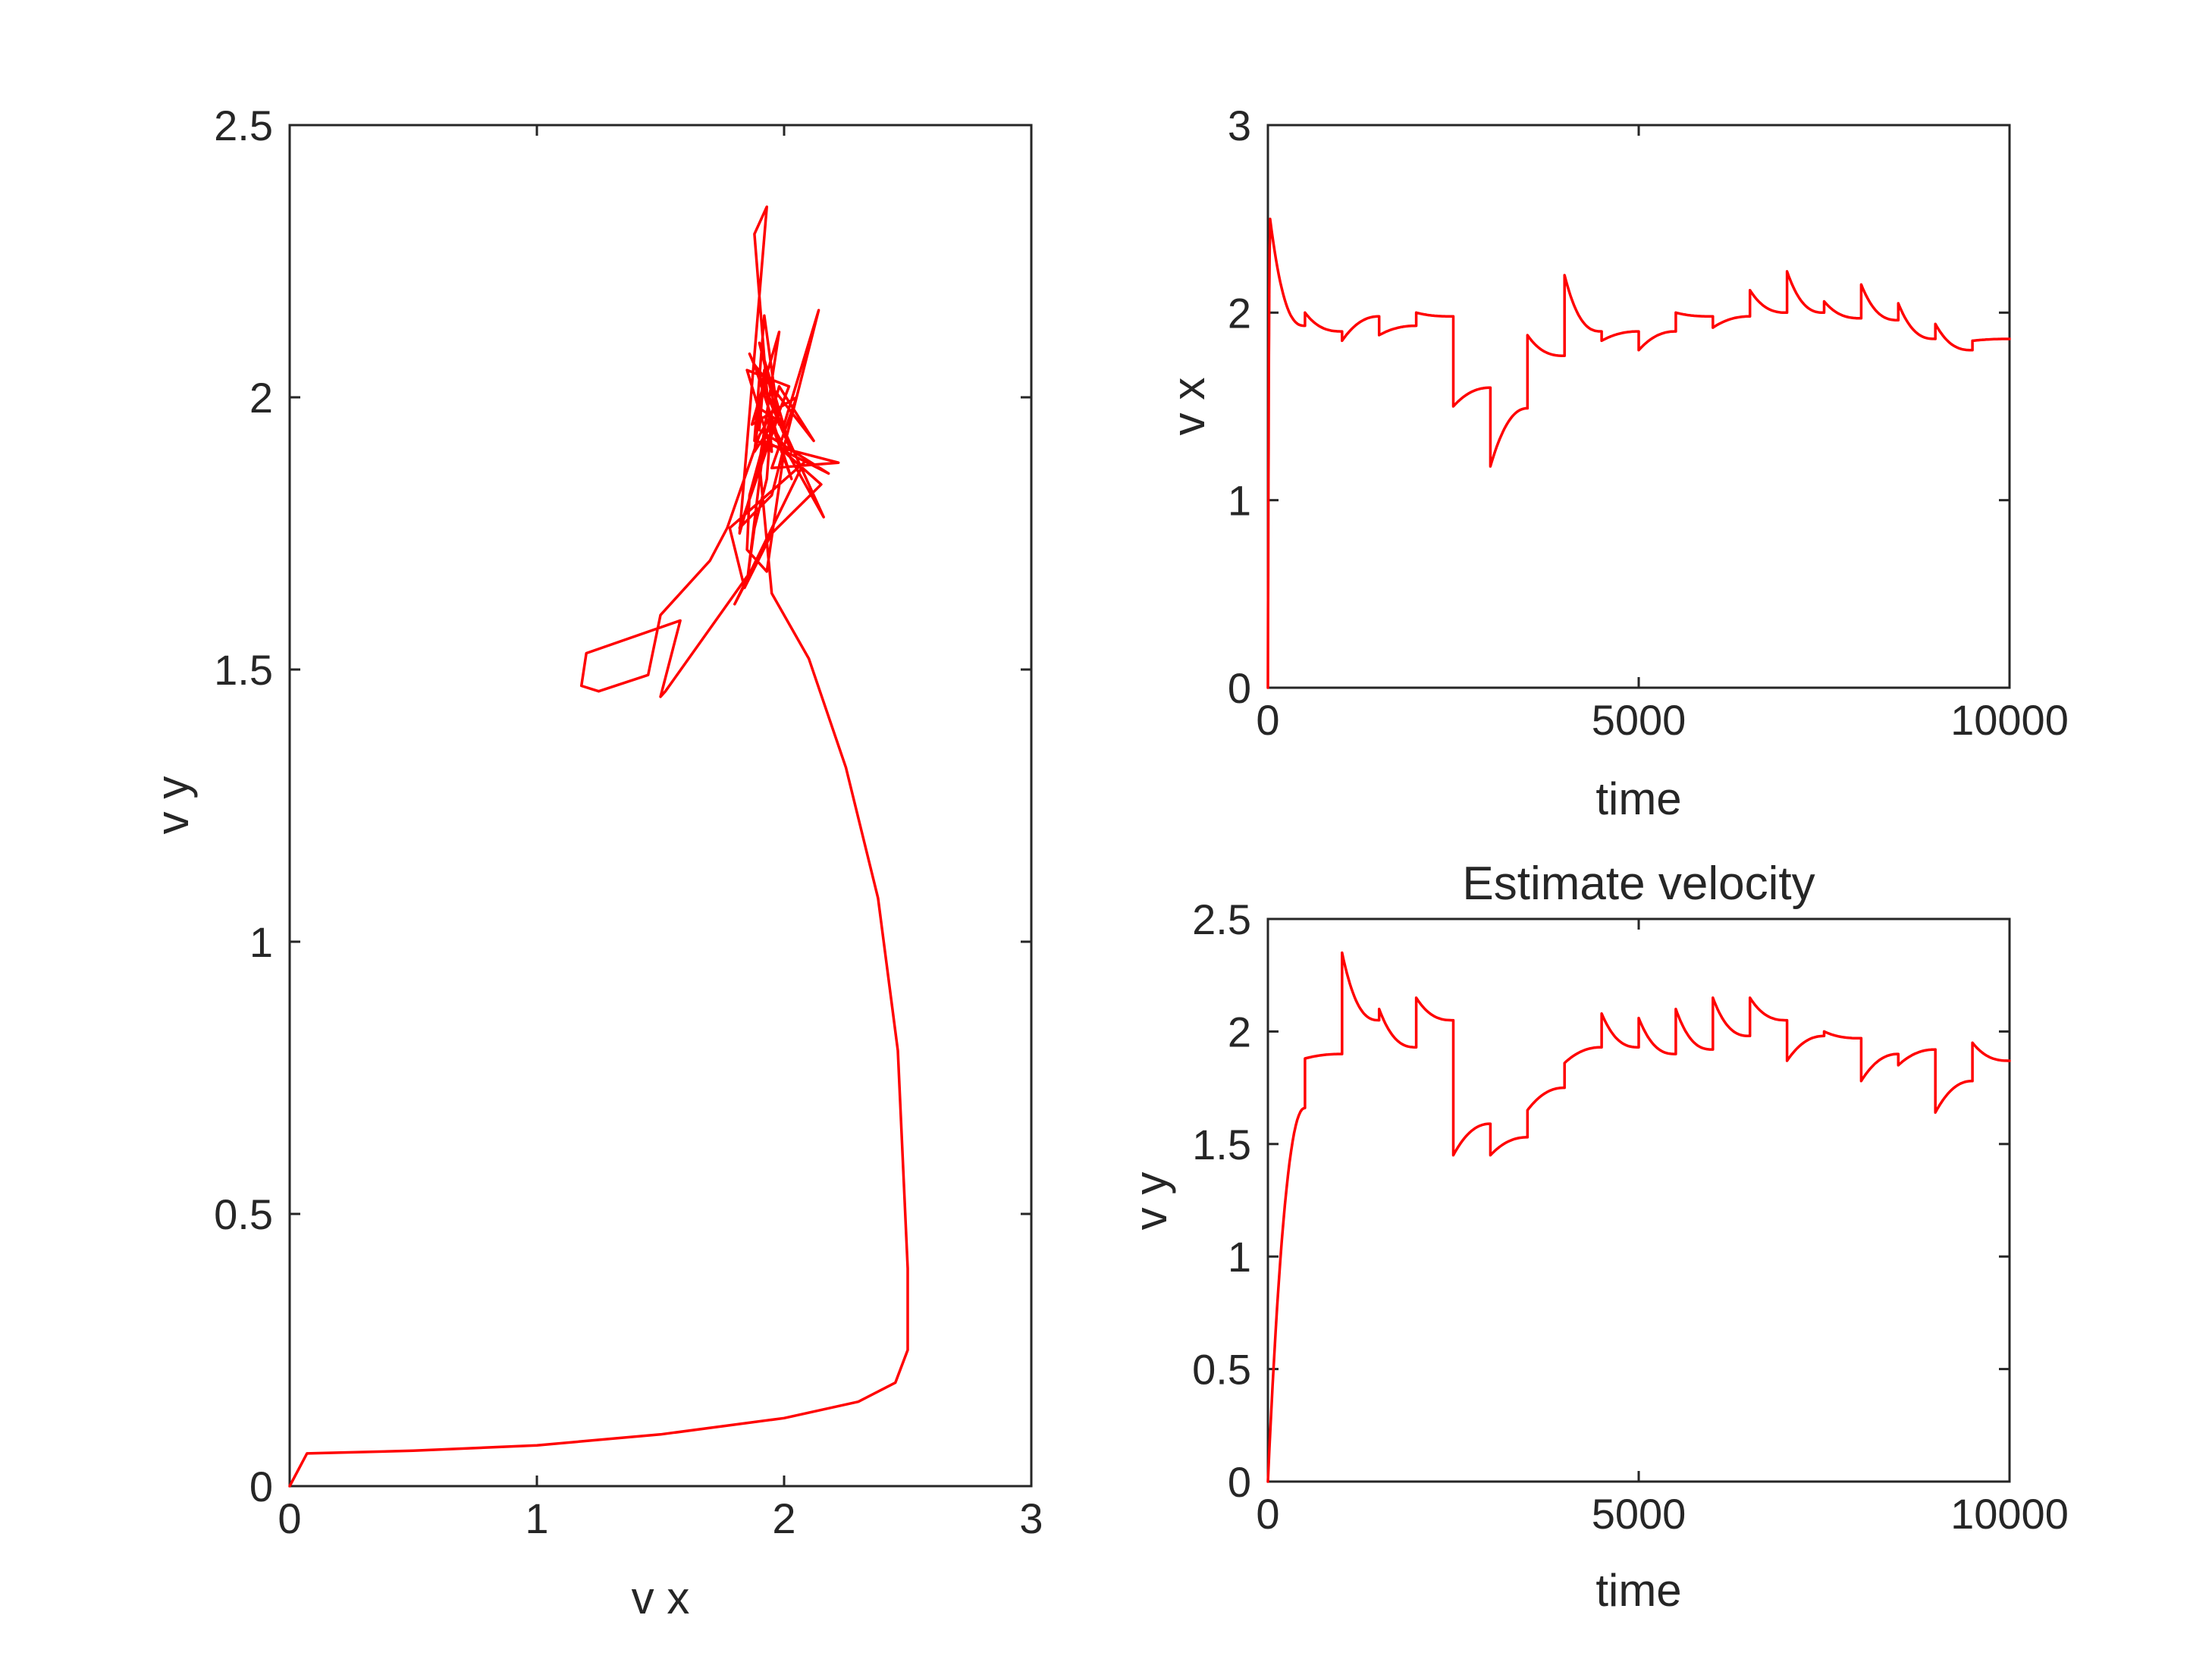  What do you see at coordinates (1638, 1217) in the screenshot?
I see `vy-time-series-line` at bounding box center [1638, 1217].